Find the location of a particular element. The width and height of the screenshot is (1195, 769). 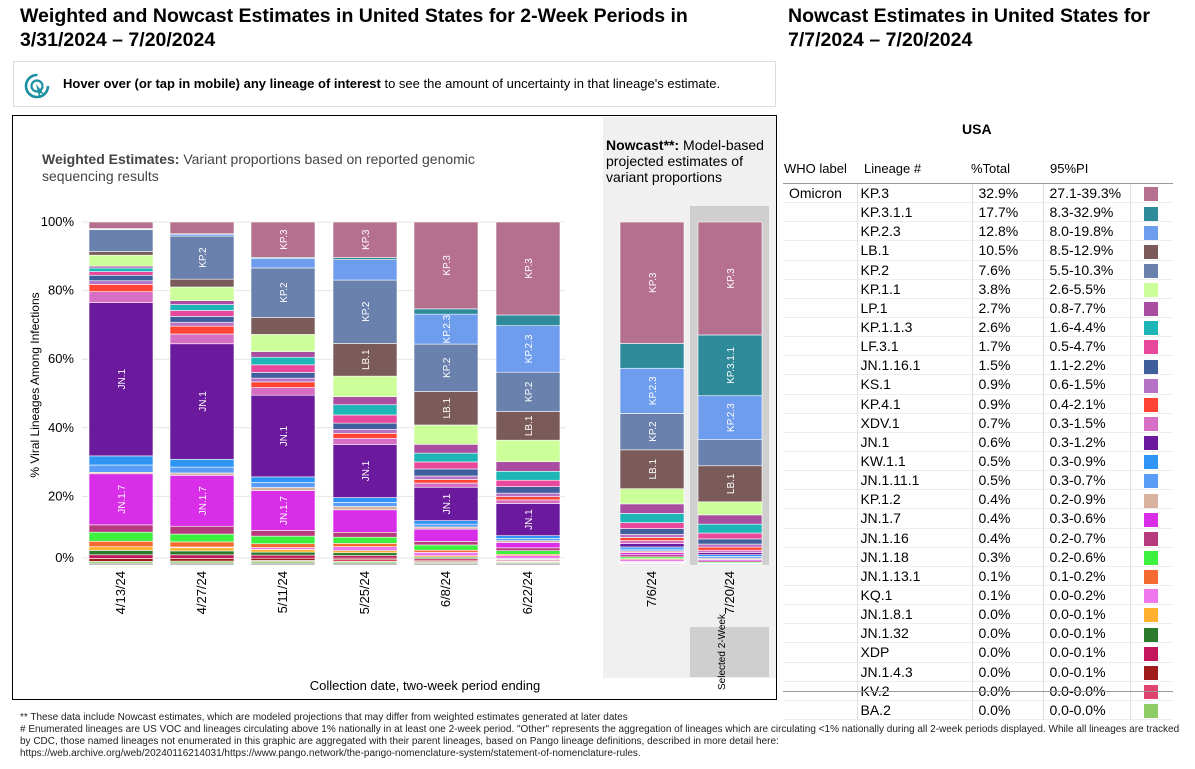

table-row: LP.1 2.7% 0.8-7.7% is located at coordinates (978, 308).